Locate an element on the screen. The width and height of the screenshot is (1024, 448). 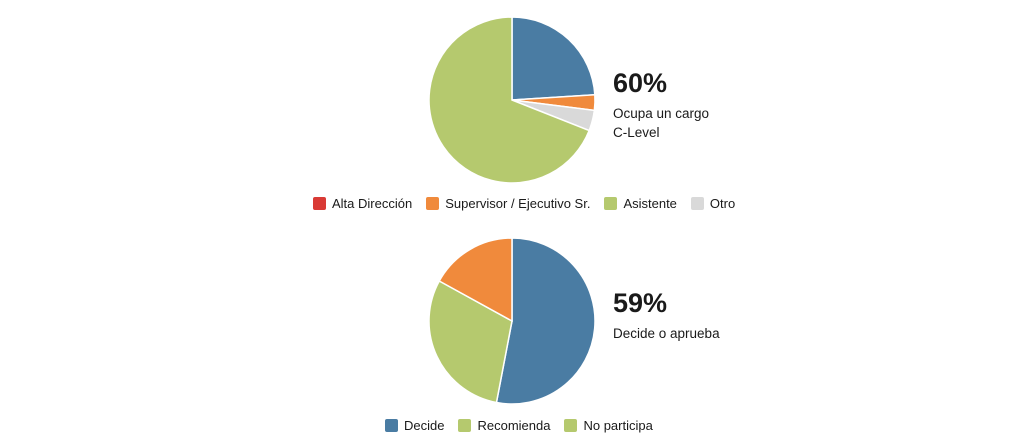
legend-item: Alta Dirección is located at coordinates (362, 203).